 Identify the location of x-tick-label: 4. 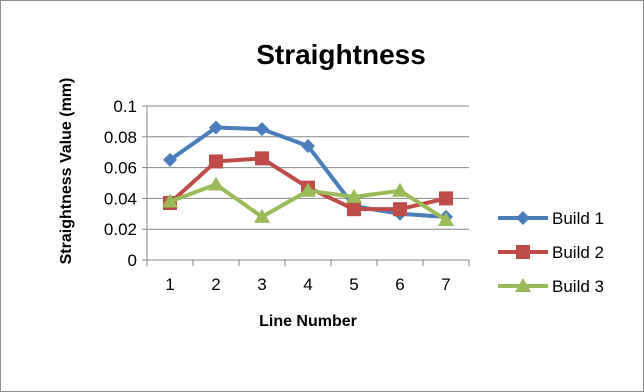
(307, 284).